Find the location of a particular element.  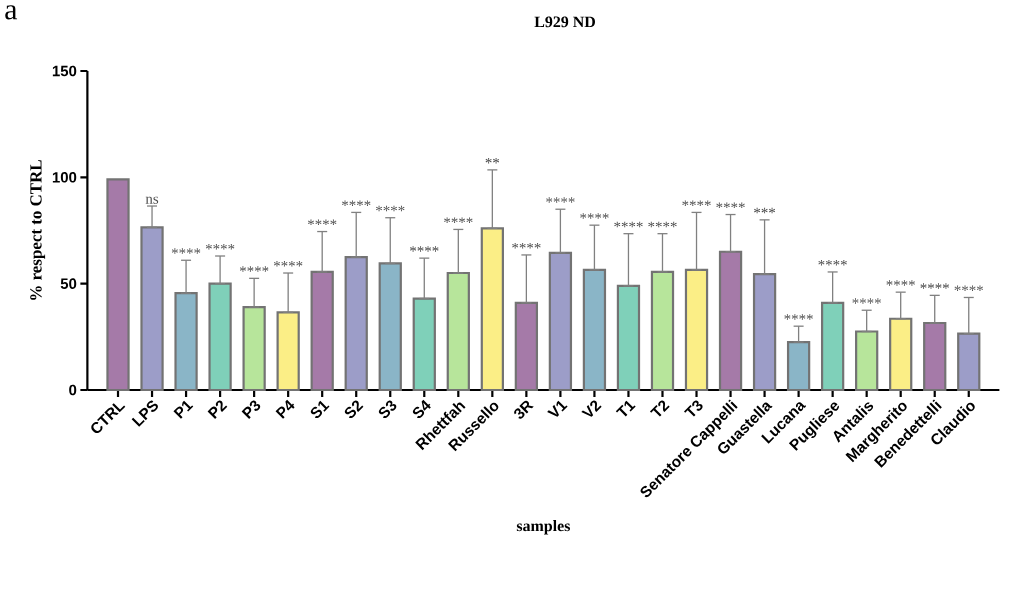

y-tick-label: 100 is located at coordinates (64, 177).